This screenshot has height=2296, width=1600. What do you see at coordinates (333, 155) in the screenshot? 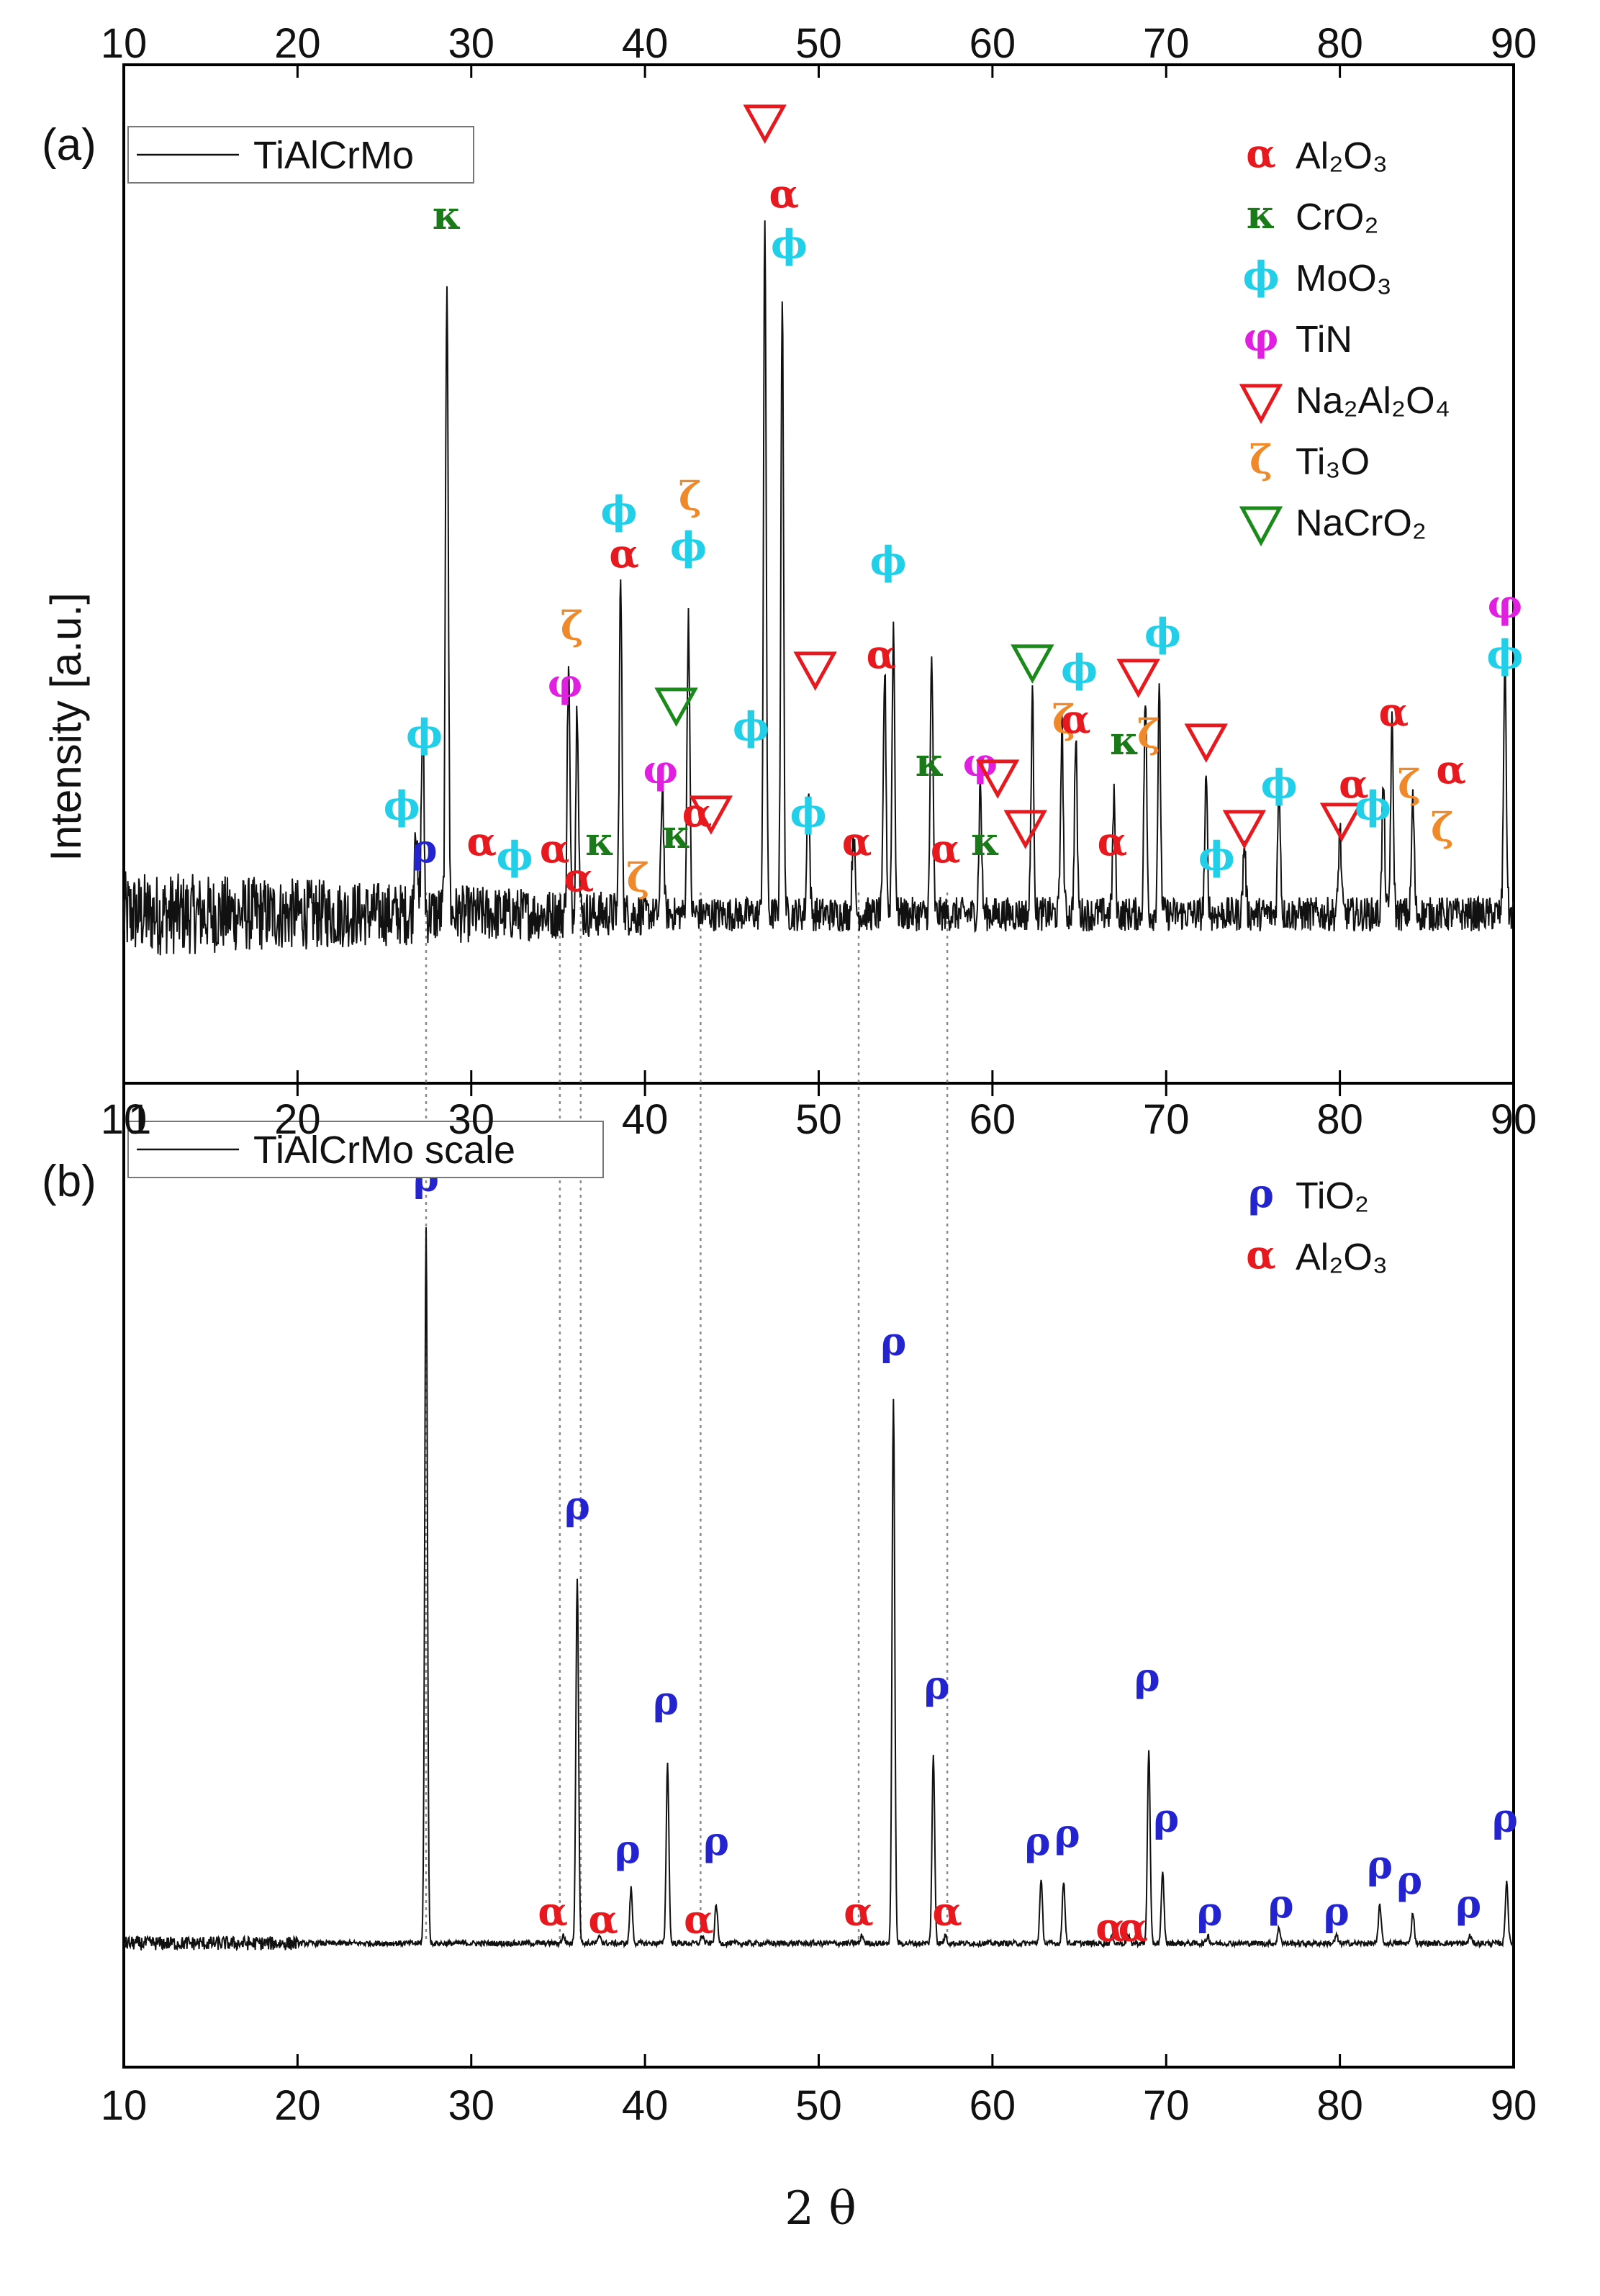
I see `legend-label: TiAlCrMo` at bounding box center [333, 155].